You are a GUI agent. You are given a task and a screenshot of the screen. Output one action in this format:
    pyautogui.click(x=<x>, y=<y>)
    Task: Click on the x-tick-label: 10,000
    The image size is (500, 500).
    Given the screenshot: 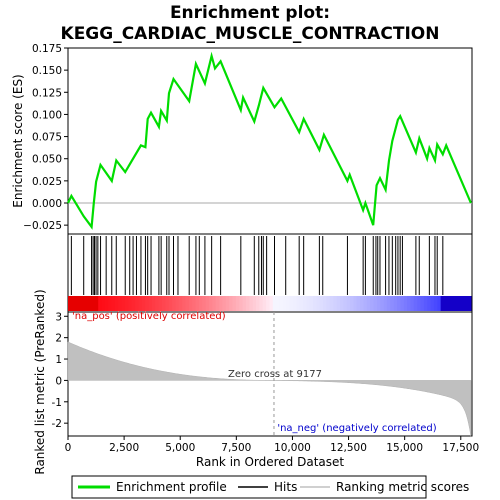 What is the action you would take?
    pyautogui.click(x=292, y=448)
    